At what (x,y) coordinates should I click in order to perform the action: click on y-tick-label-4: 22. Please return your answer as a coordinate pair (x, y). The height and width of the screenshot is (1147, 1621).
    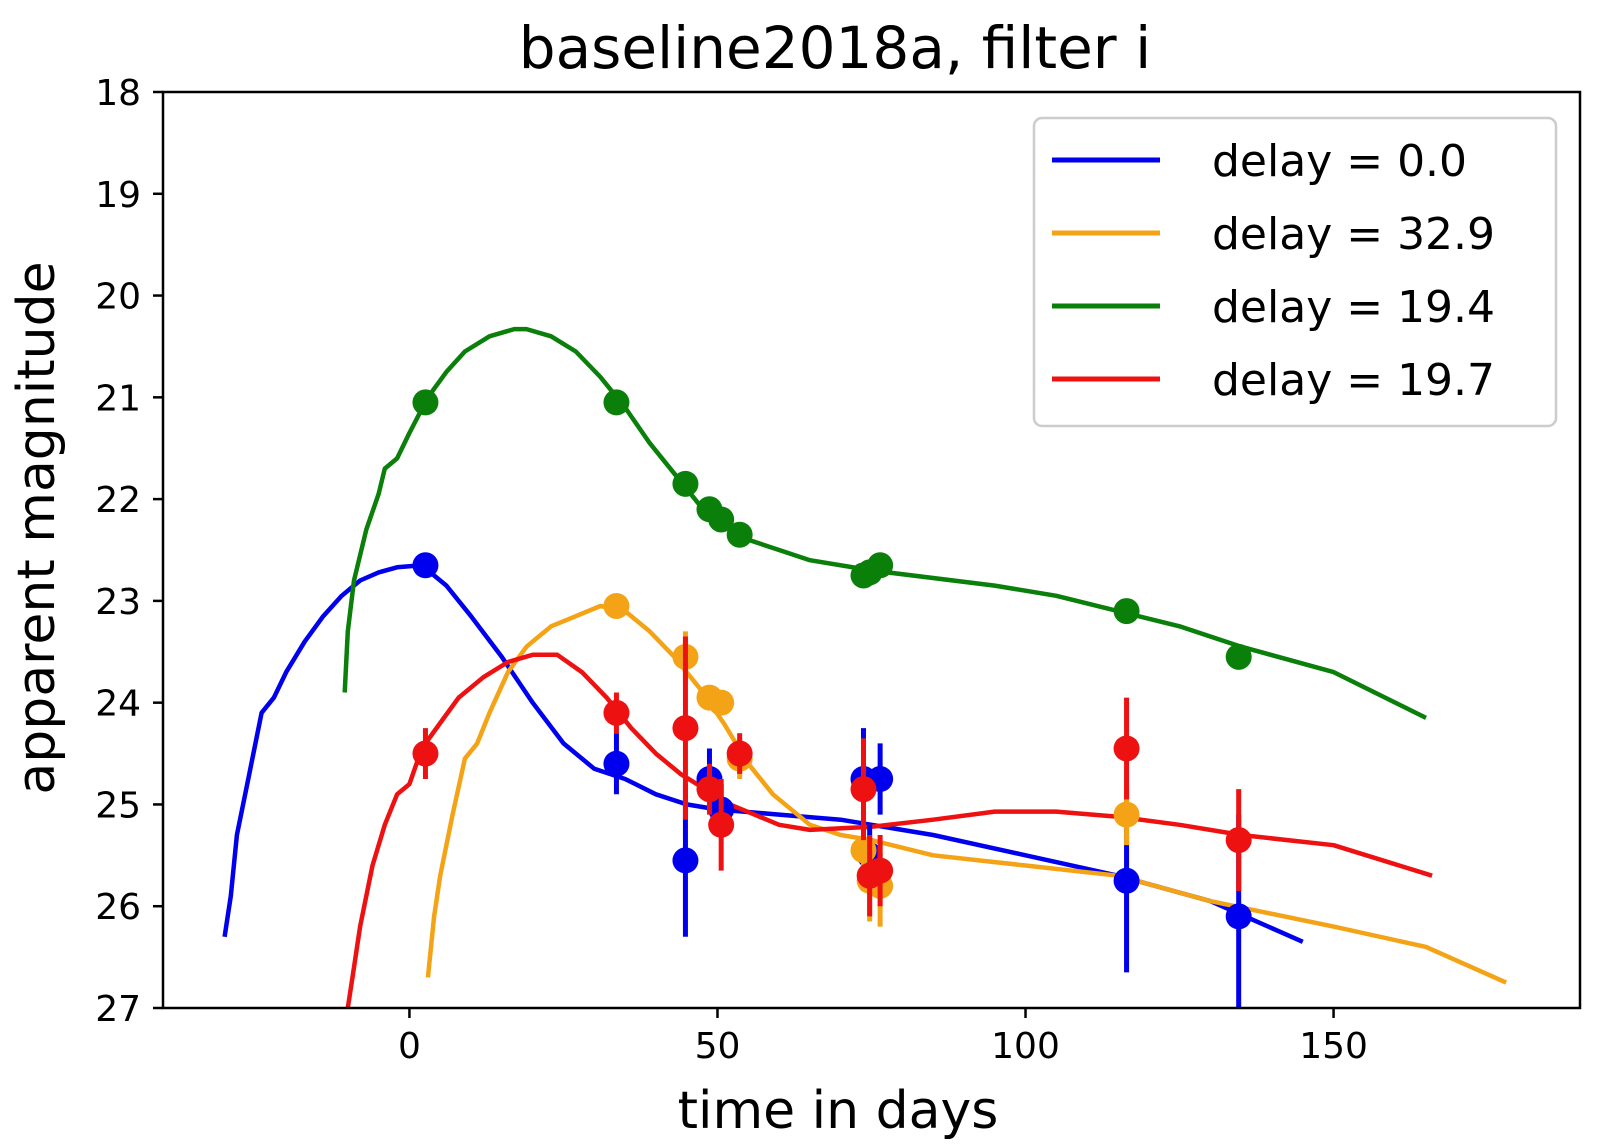
    Looking at the image, I should click on (118, 500).